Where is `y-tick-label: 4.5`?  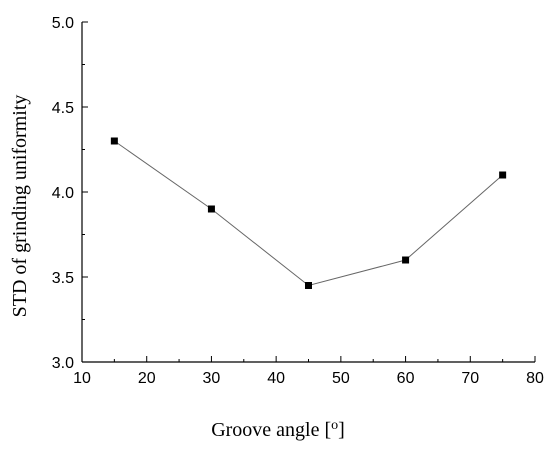 y-tick-label: 4.5 is located at coordinates (63, 108).